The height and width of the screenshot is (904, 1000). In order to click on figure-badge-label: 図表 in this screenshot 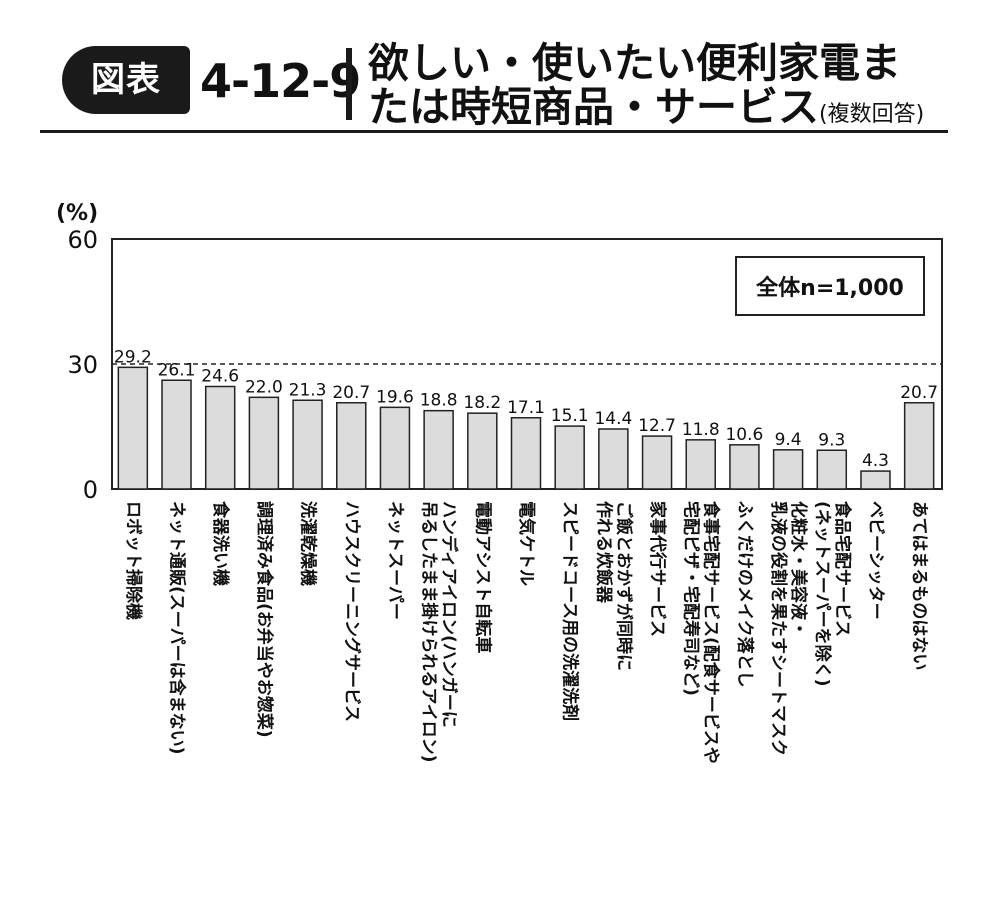, I will do `click(126, 80)`.